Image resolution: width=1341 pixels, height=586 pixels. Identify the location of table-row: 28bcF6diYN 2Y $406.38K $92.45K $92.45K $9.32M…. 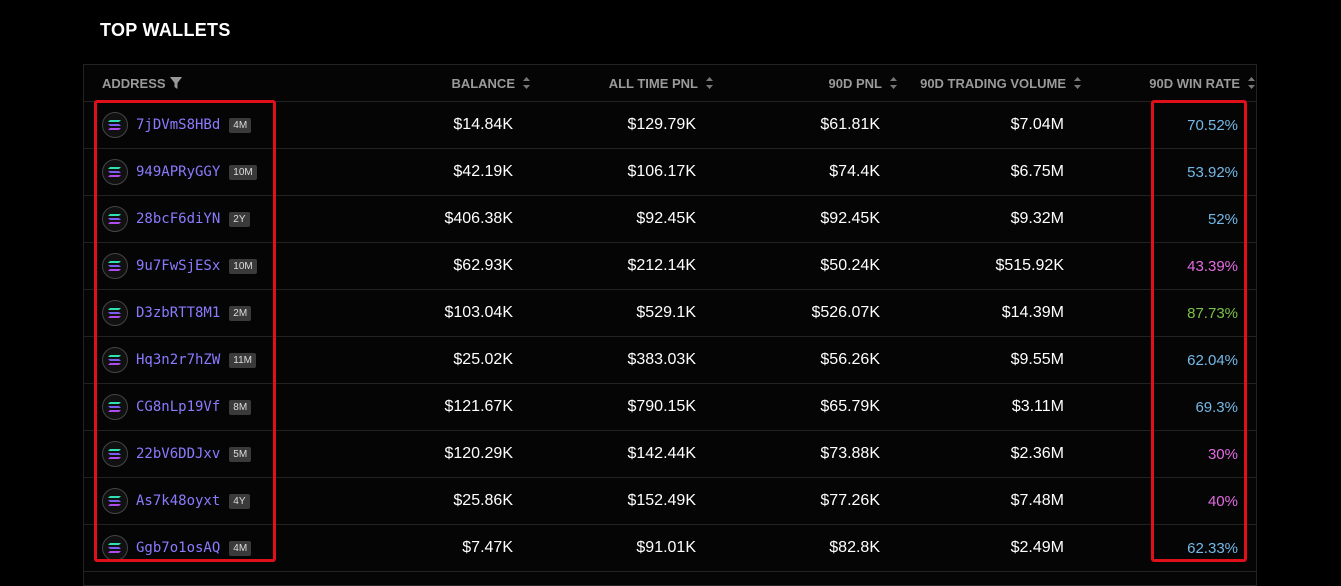
(670, 219).